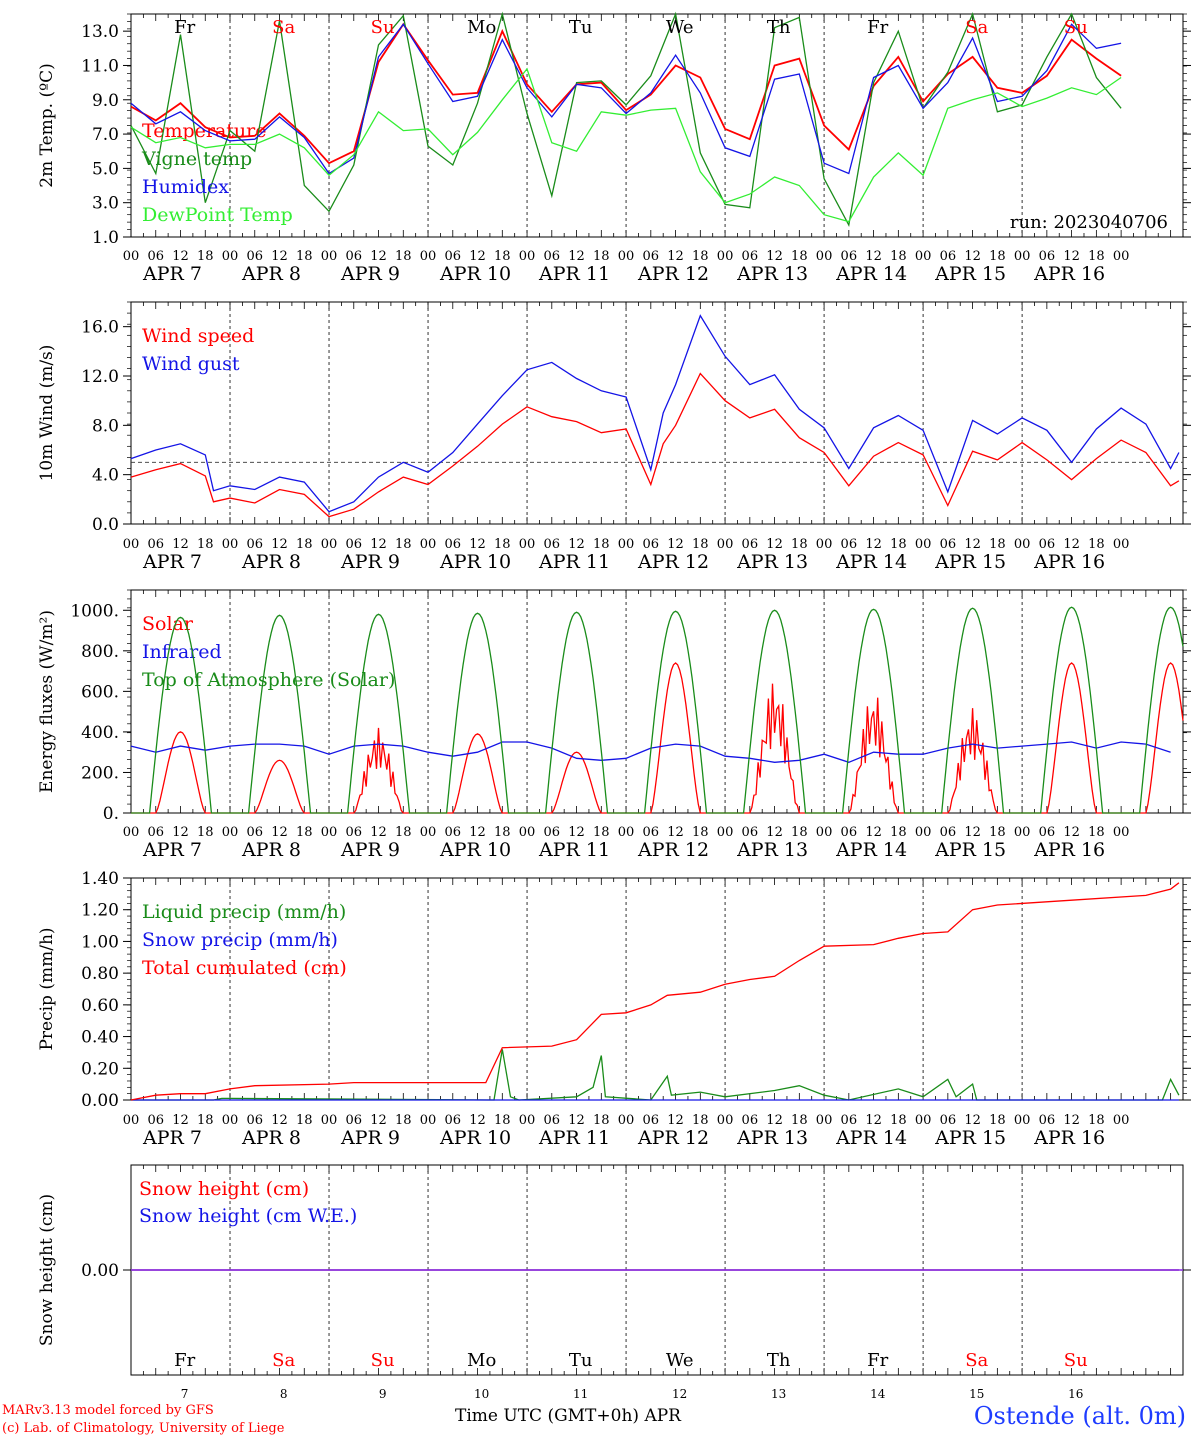 The image size is (1194, 1440). I want to click on date-label: APR 8, so click(271, 274).